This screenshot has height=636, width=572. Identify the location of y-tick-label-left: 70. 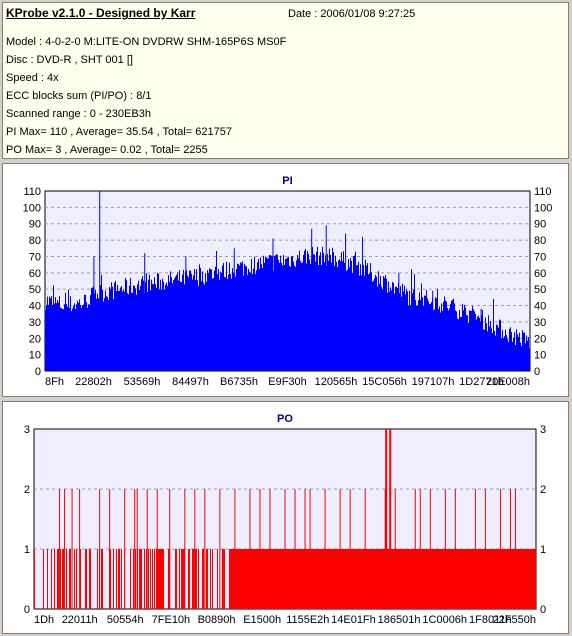
(35, 257).